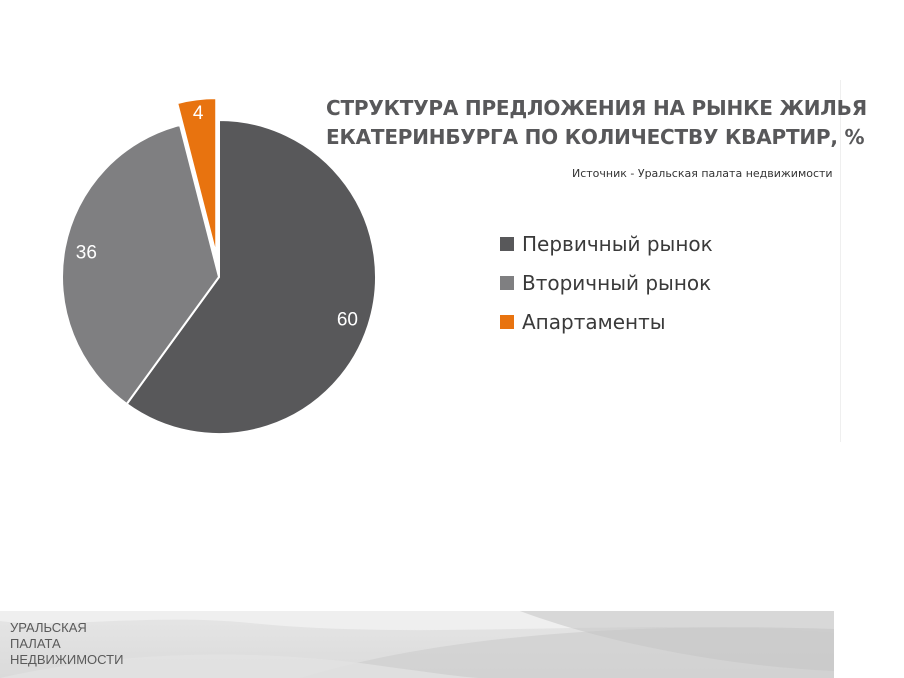 The width and height of the screenshot is (904, 678). What do you see at coordinates (48, 627) in the screenshot?
I see `footer-logo-line-1: УРАЛЬСКАЯ` at bounding box center [48, 627].